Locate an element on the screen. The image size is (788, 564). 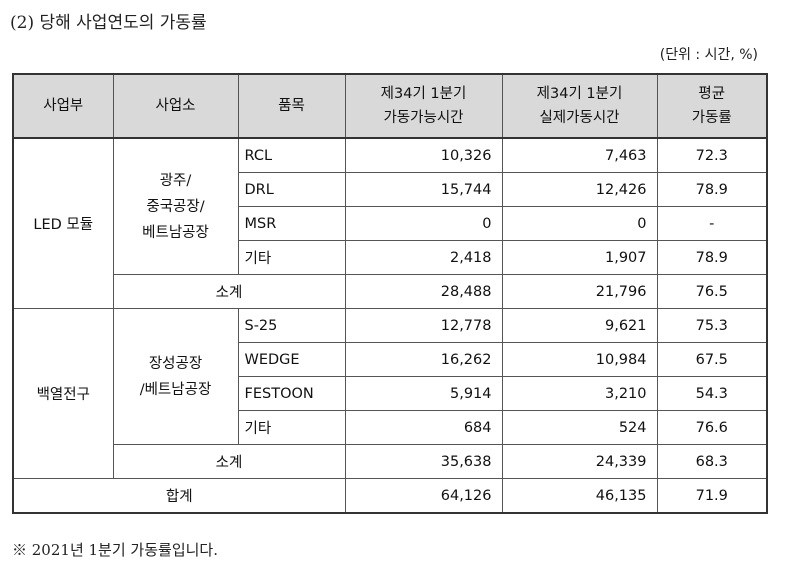
subtotal-row: 소계 35,638 24,339 68.3 is located at coordinates (390, 461).